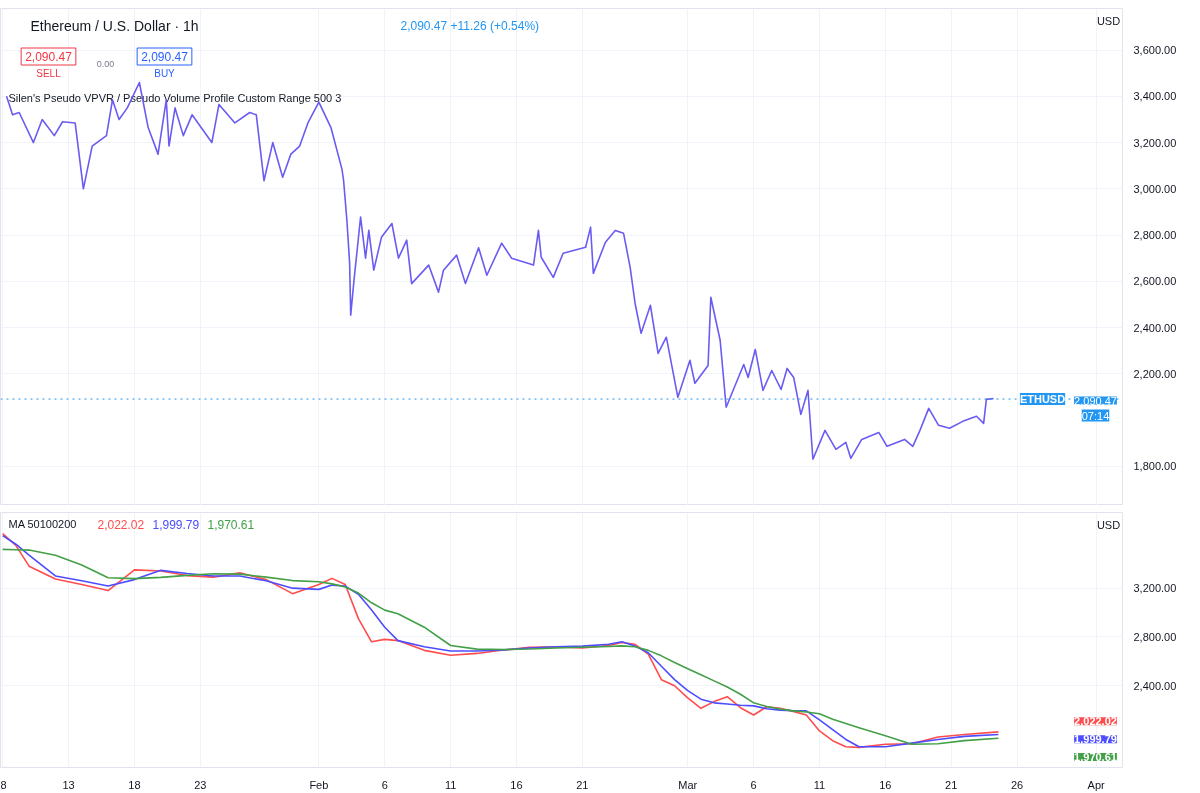  I want to click on y-tick-label: 1,800.00, so click(1155, 466).